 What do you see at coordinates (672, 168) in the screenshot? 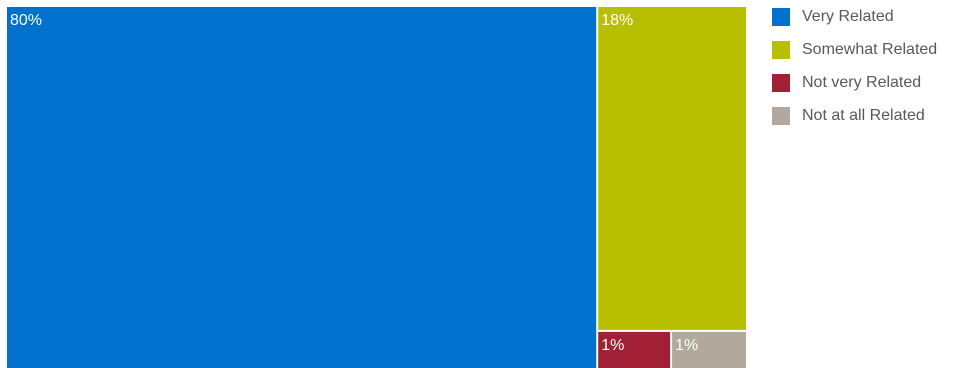
I see `treemap-cell-somewhat-related` at bounding box center [672, 168].